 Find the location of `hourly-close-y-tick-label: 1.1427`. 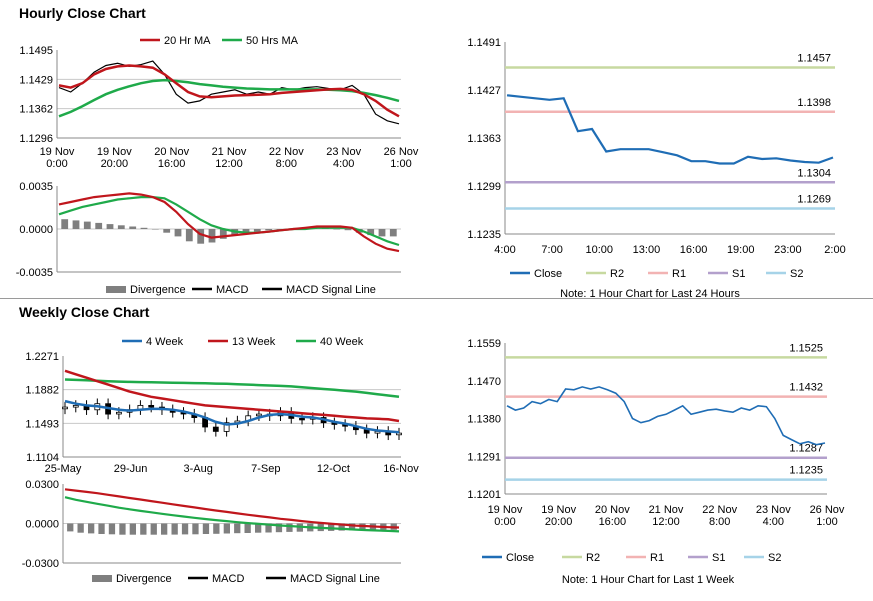

hourly-close-y-tick-label: 1.1427 is located at coordinates (484, 91).